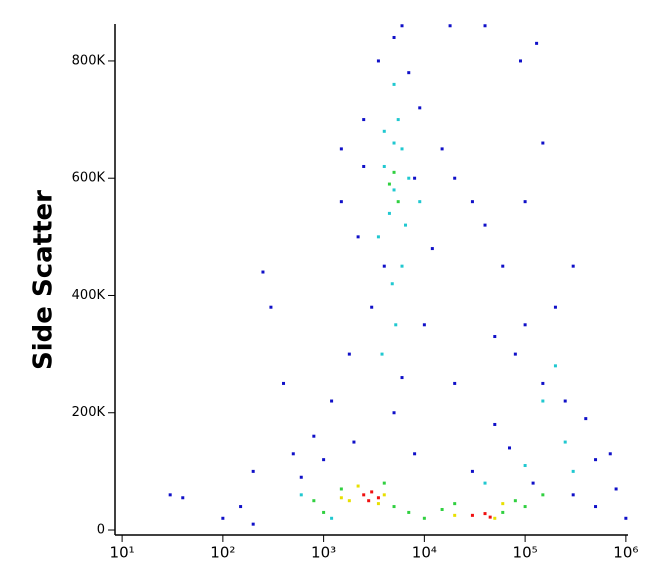 Image resolution: width=661 pixels, height=586 pixels. I want to click on x-tick-label: 10³, so click(323, 553).